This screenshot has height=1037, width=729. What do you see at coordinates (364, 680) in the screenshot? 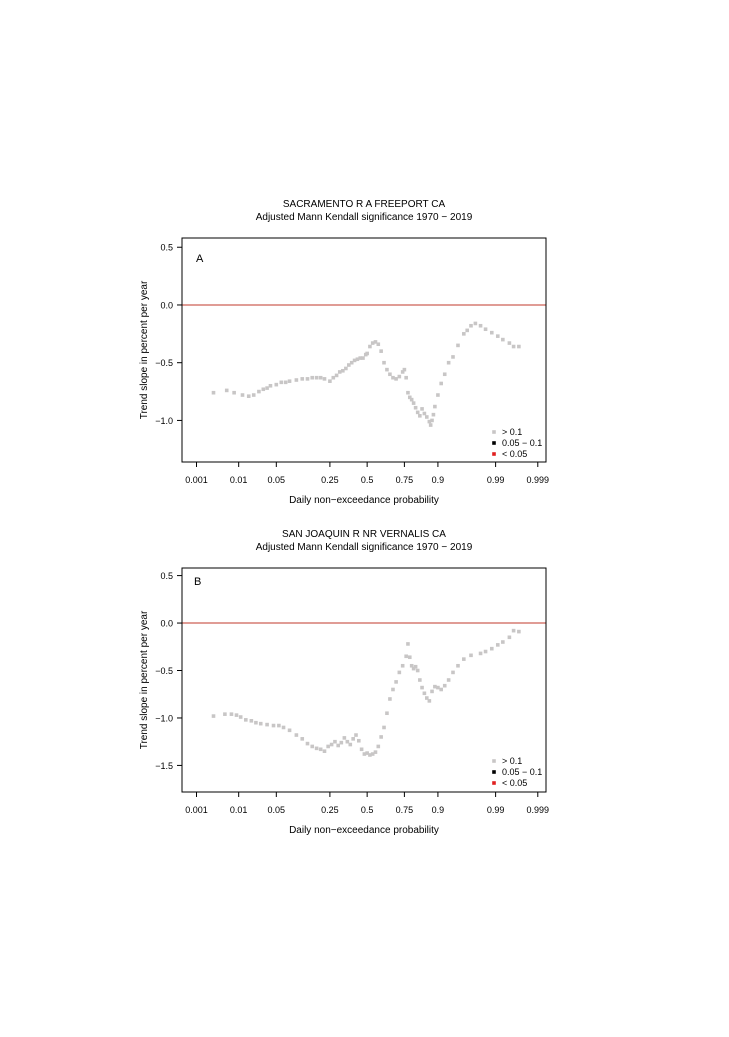
I see `plot-frame` at bounding box center [364, 680].